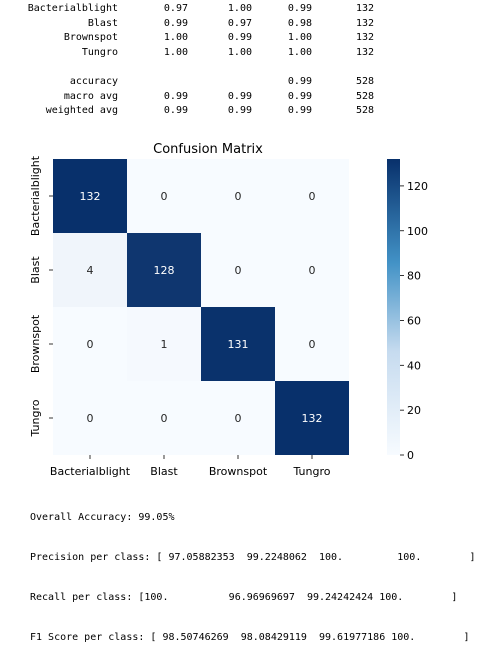 This screenshot has height=658, width=488. Describe the element at coordinates (176, 110) in the screenshot. I see `report-summary-2-precision: 0.99` at that location.